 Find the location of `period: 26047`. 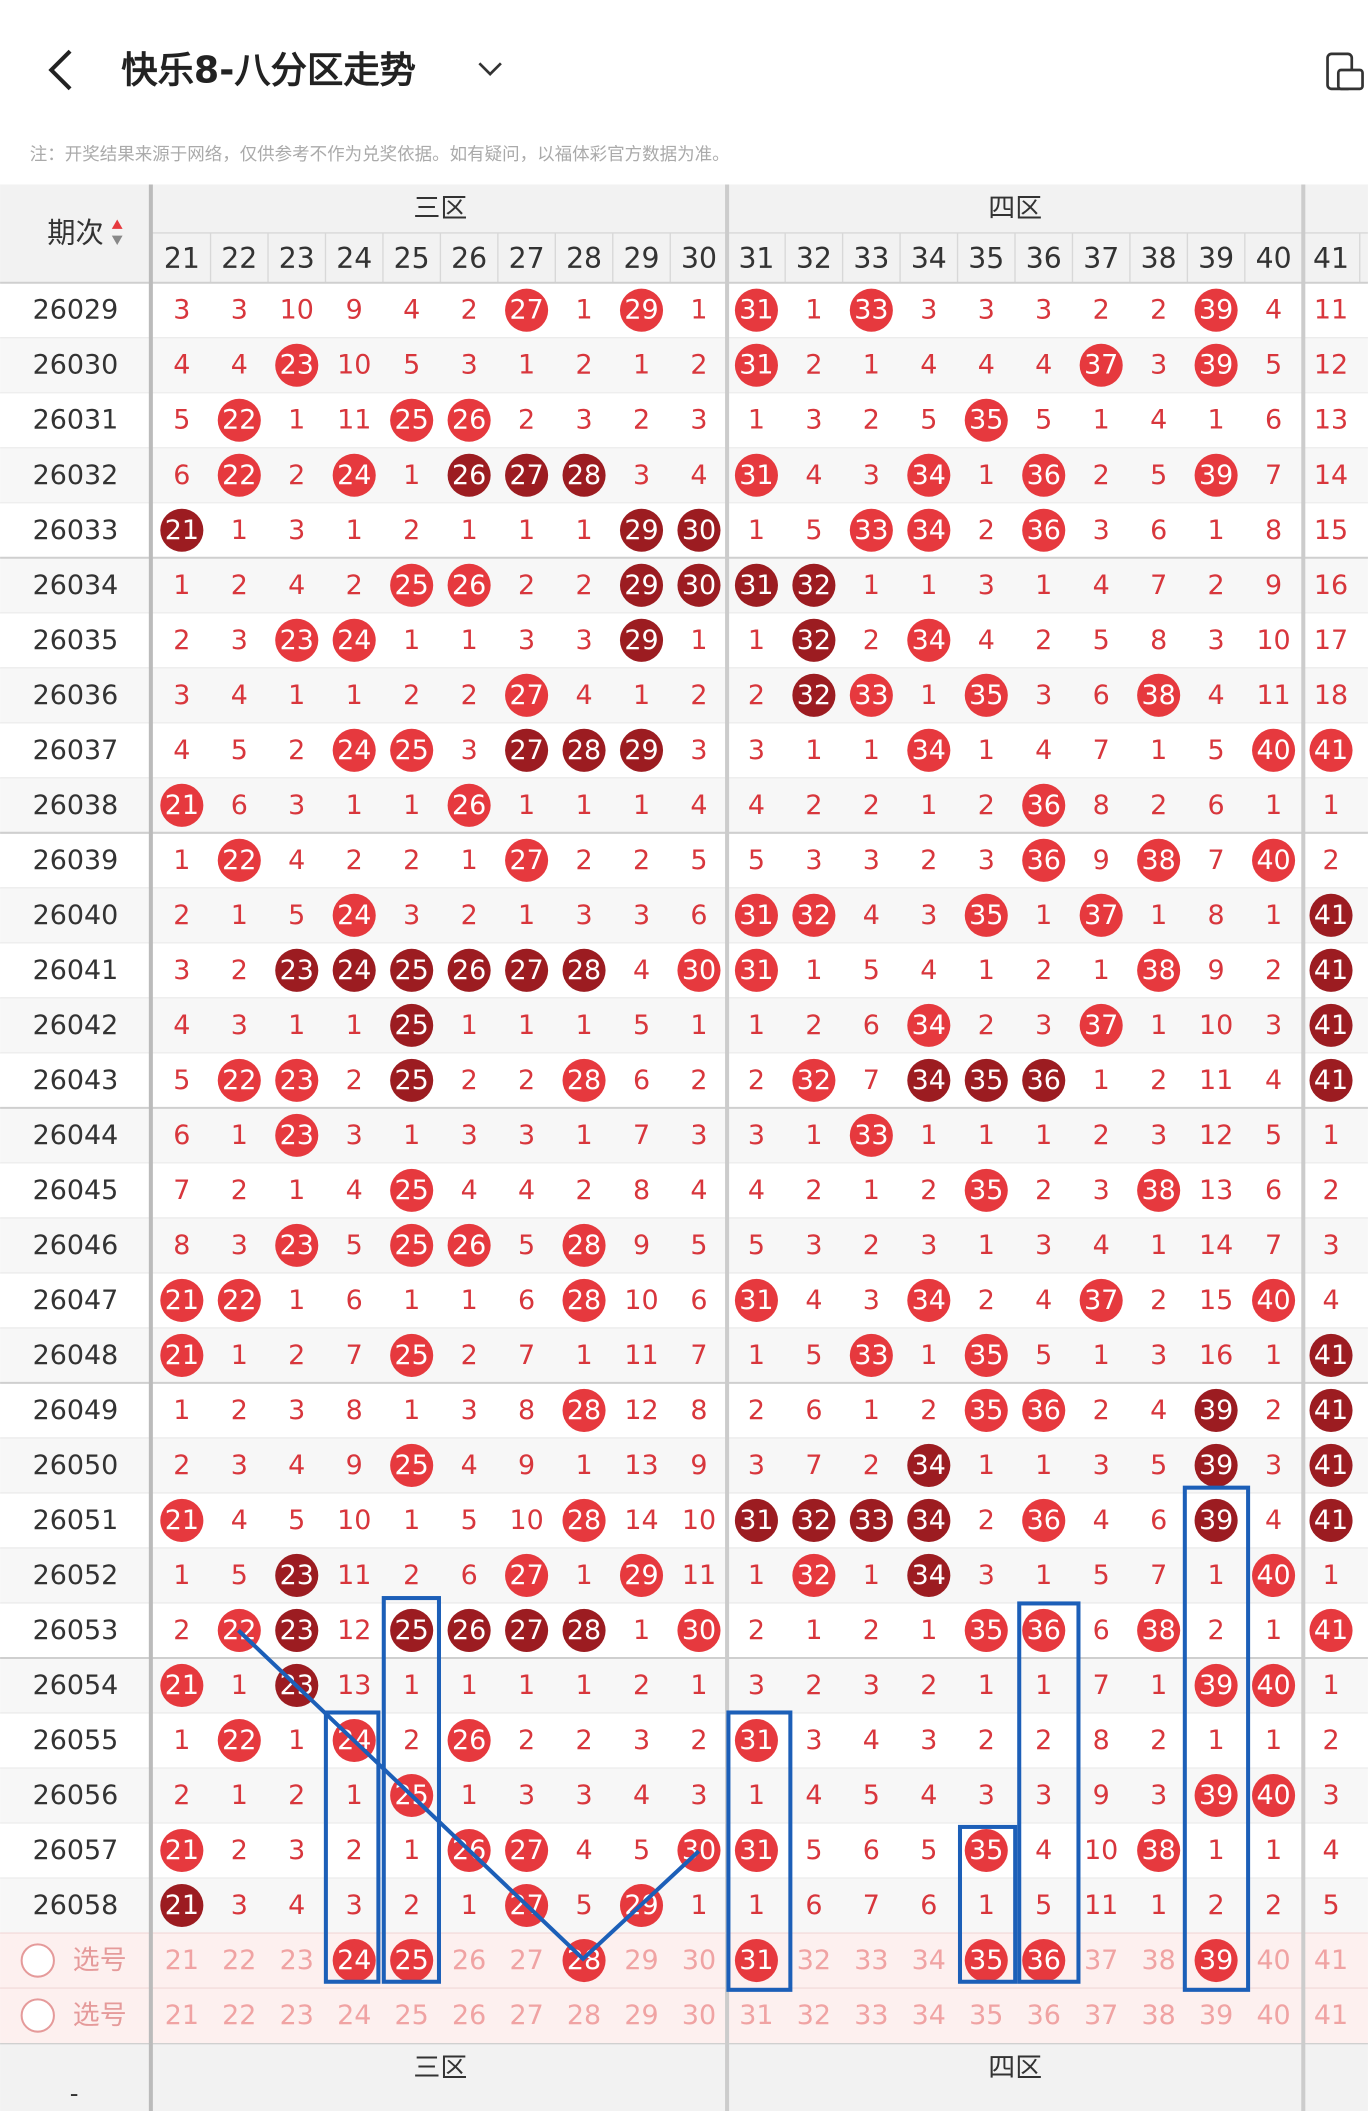

period: 26047 is located at coordinates (76, 1300).